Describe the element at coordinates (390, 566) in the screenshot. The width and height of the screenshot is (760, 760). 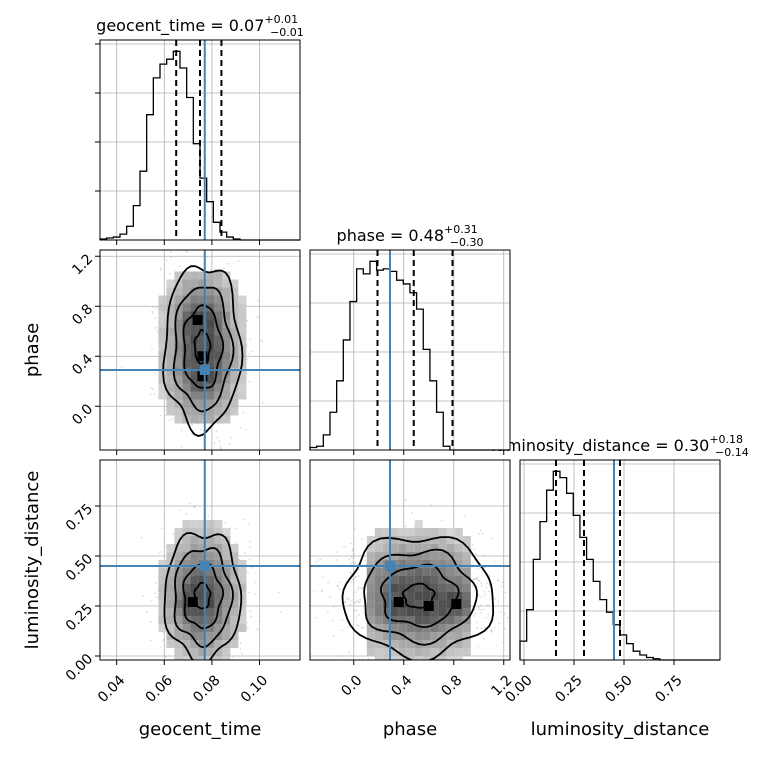
I see `truth-marker` at that location.